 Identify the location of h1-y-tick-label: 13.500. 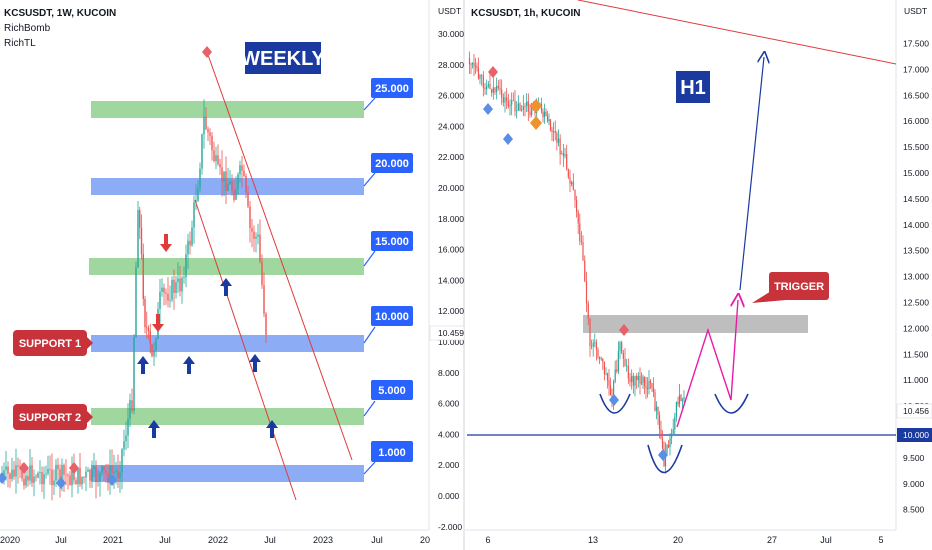
(916, 251).